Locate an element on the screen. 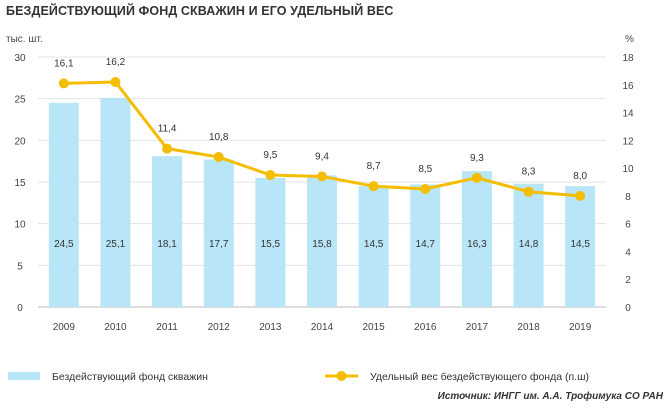 Image resolution: width=671 pixels, height=409 pixels. bar-value-label: 14,8 is located at coordinates (529, 244).